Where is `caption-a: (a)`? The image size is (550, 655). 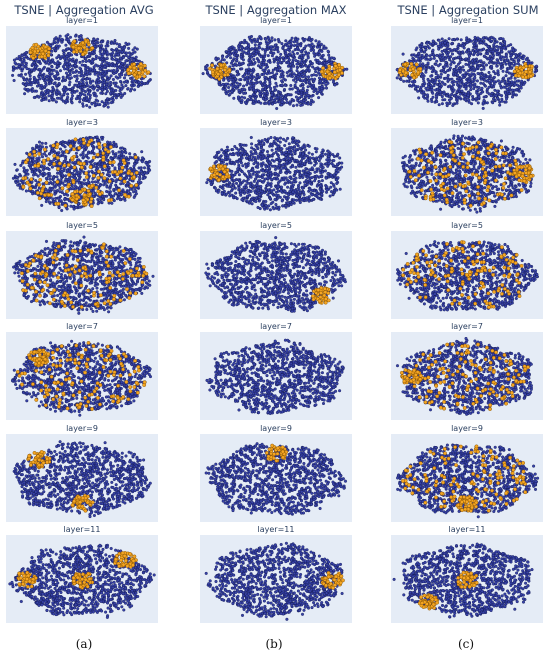
caption-a: (a) is located at coordinates (84, 644).